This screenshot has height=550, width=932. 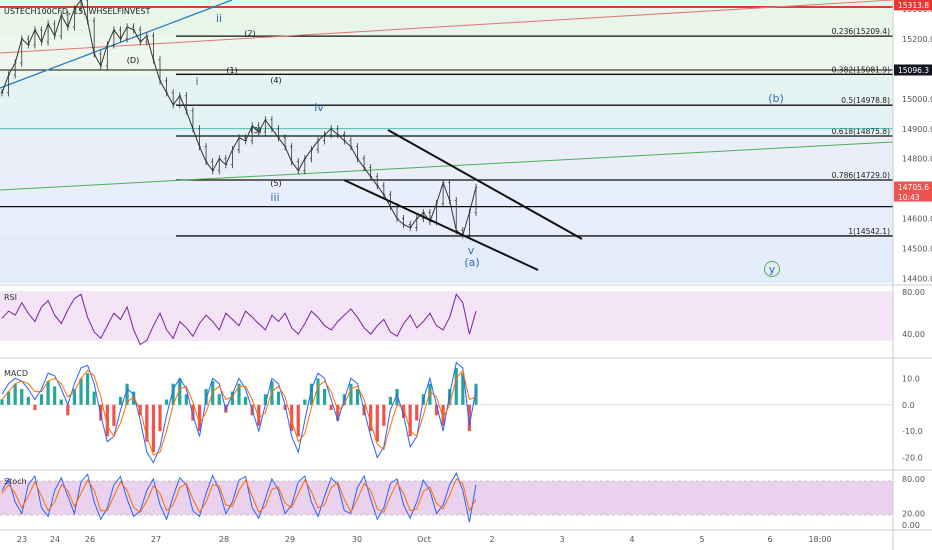 What do you see at coordinates (917, 99) in the screenshot?
I see `price-tick-label: 15000.0` at bounding box center [917, 99].